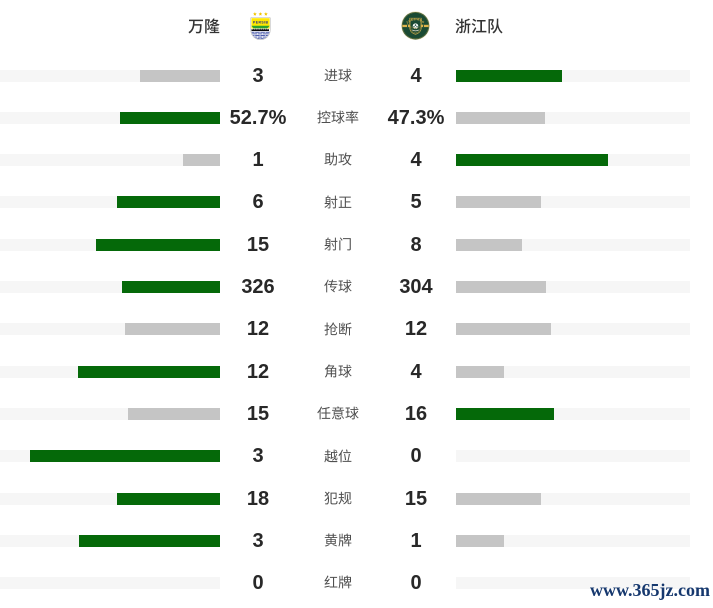 The width and height of the screenshot is (713, 608). What do you see at coordinates (261, 23) in the screenshot?
I see `svg-text: PERSIB` at bounding box center [261, 23].